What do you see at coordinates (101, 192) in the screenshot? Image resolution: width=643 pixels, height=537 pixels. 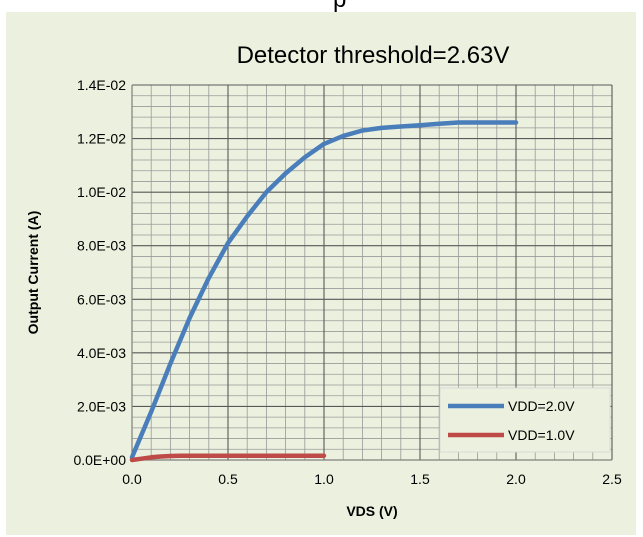 I see `y-tick-label: 1.0E-02` at bounding box center [101, 192].